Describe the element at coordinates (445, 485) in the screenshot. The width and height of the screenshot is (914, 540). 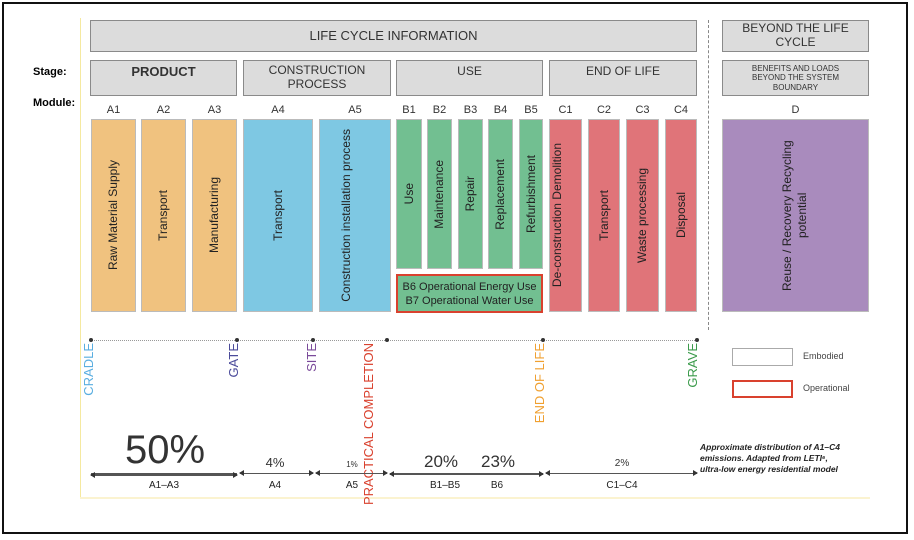
I see `range-label-3: B1–B5` at that location.